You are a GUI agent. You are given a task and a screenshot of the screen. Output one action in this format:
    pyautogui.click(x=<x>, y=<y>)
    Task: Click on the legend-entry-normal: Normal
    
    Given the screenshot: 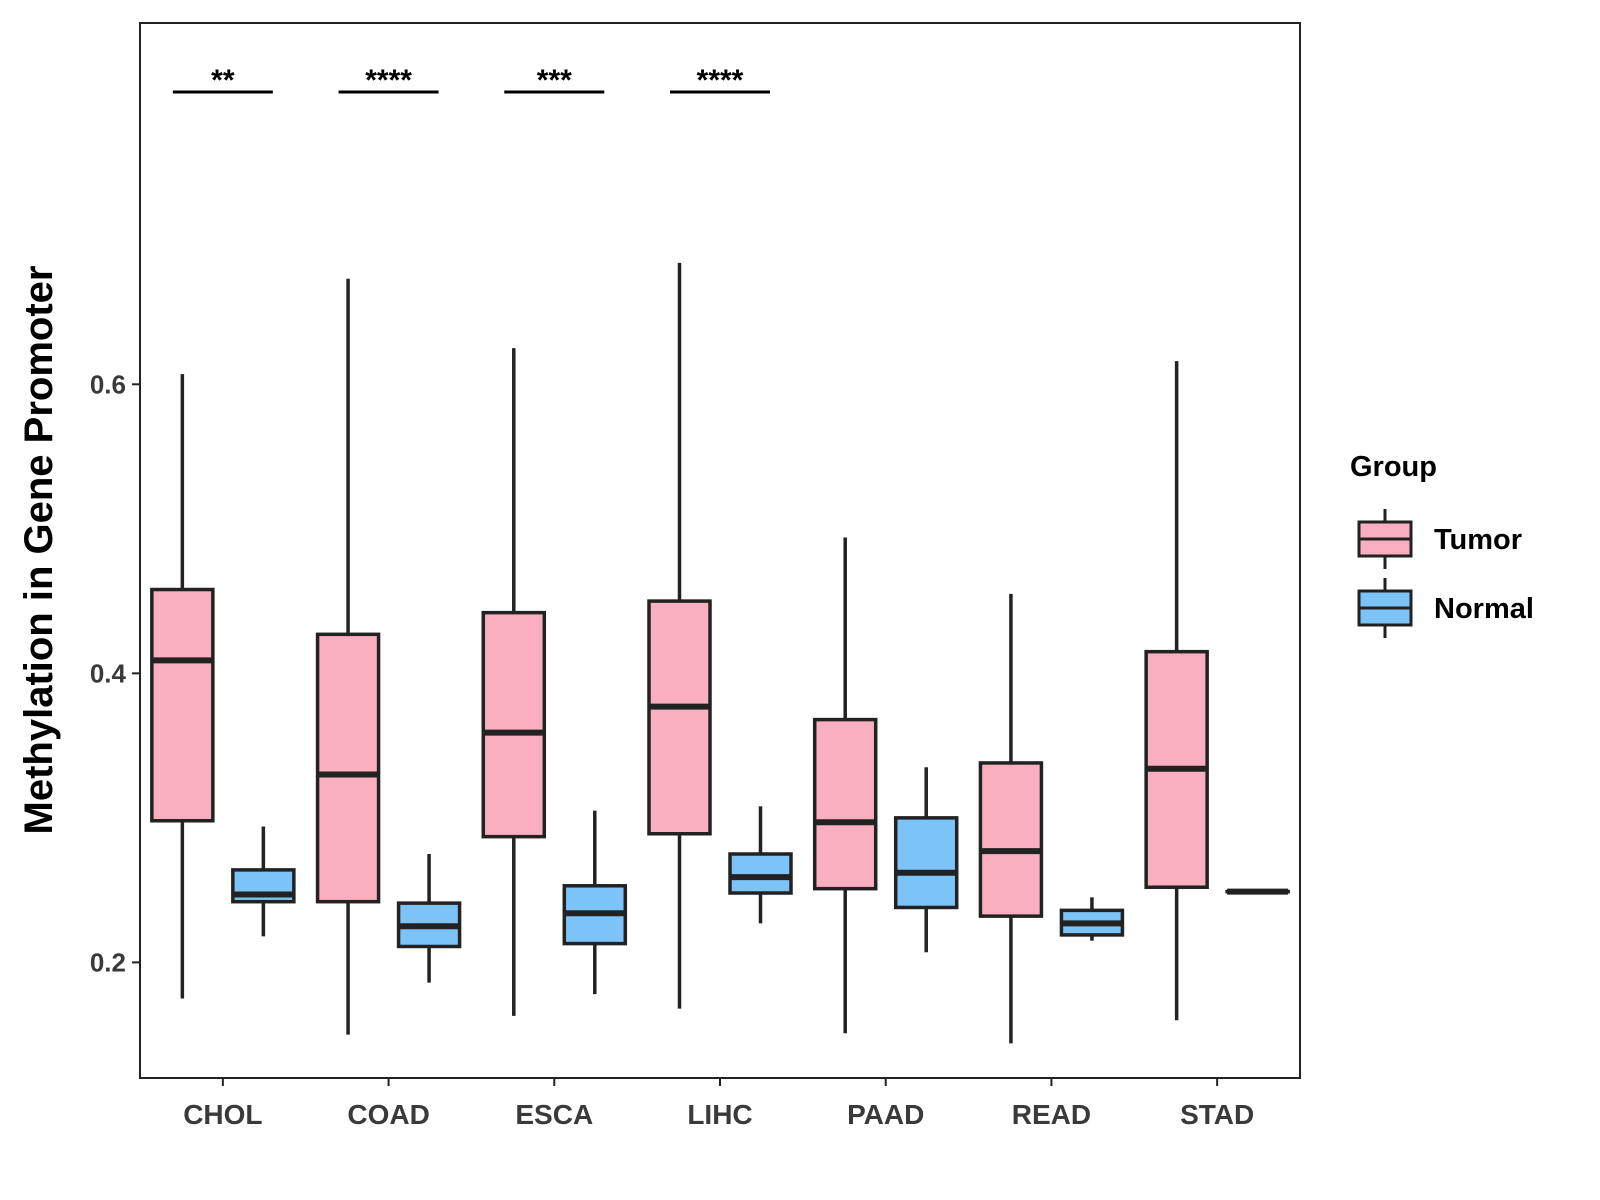 What is the action you would take?
    pyautogui.click(x=1445, y=608)
    